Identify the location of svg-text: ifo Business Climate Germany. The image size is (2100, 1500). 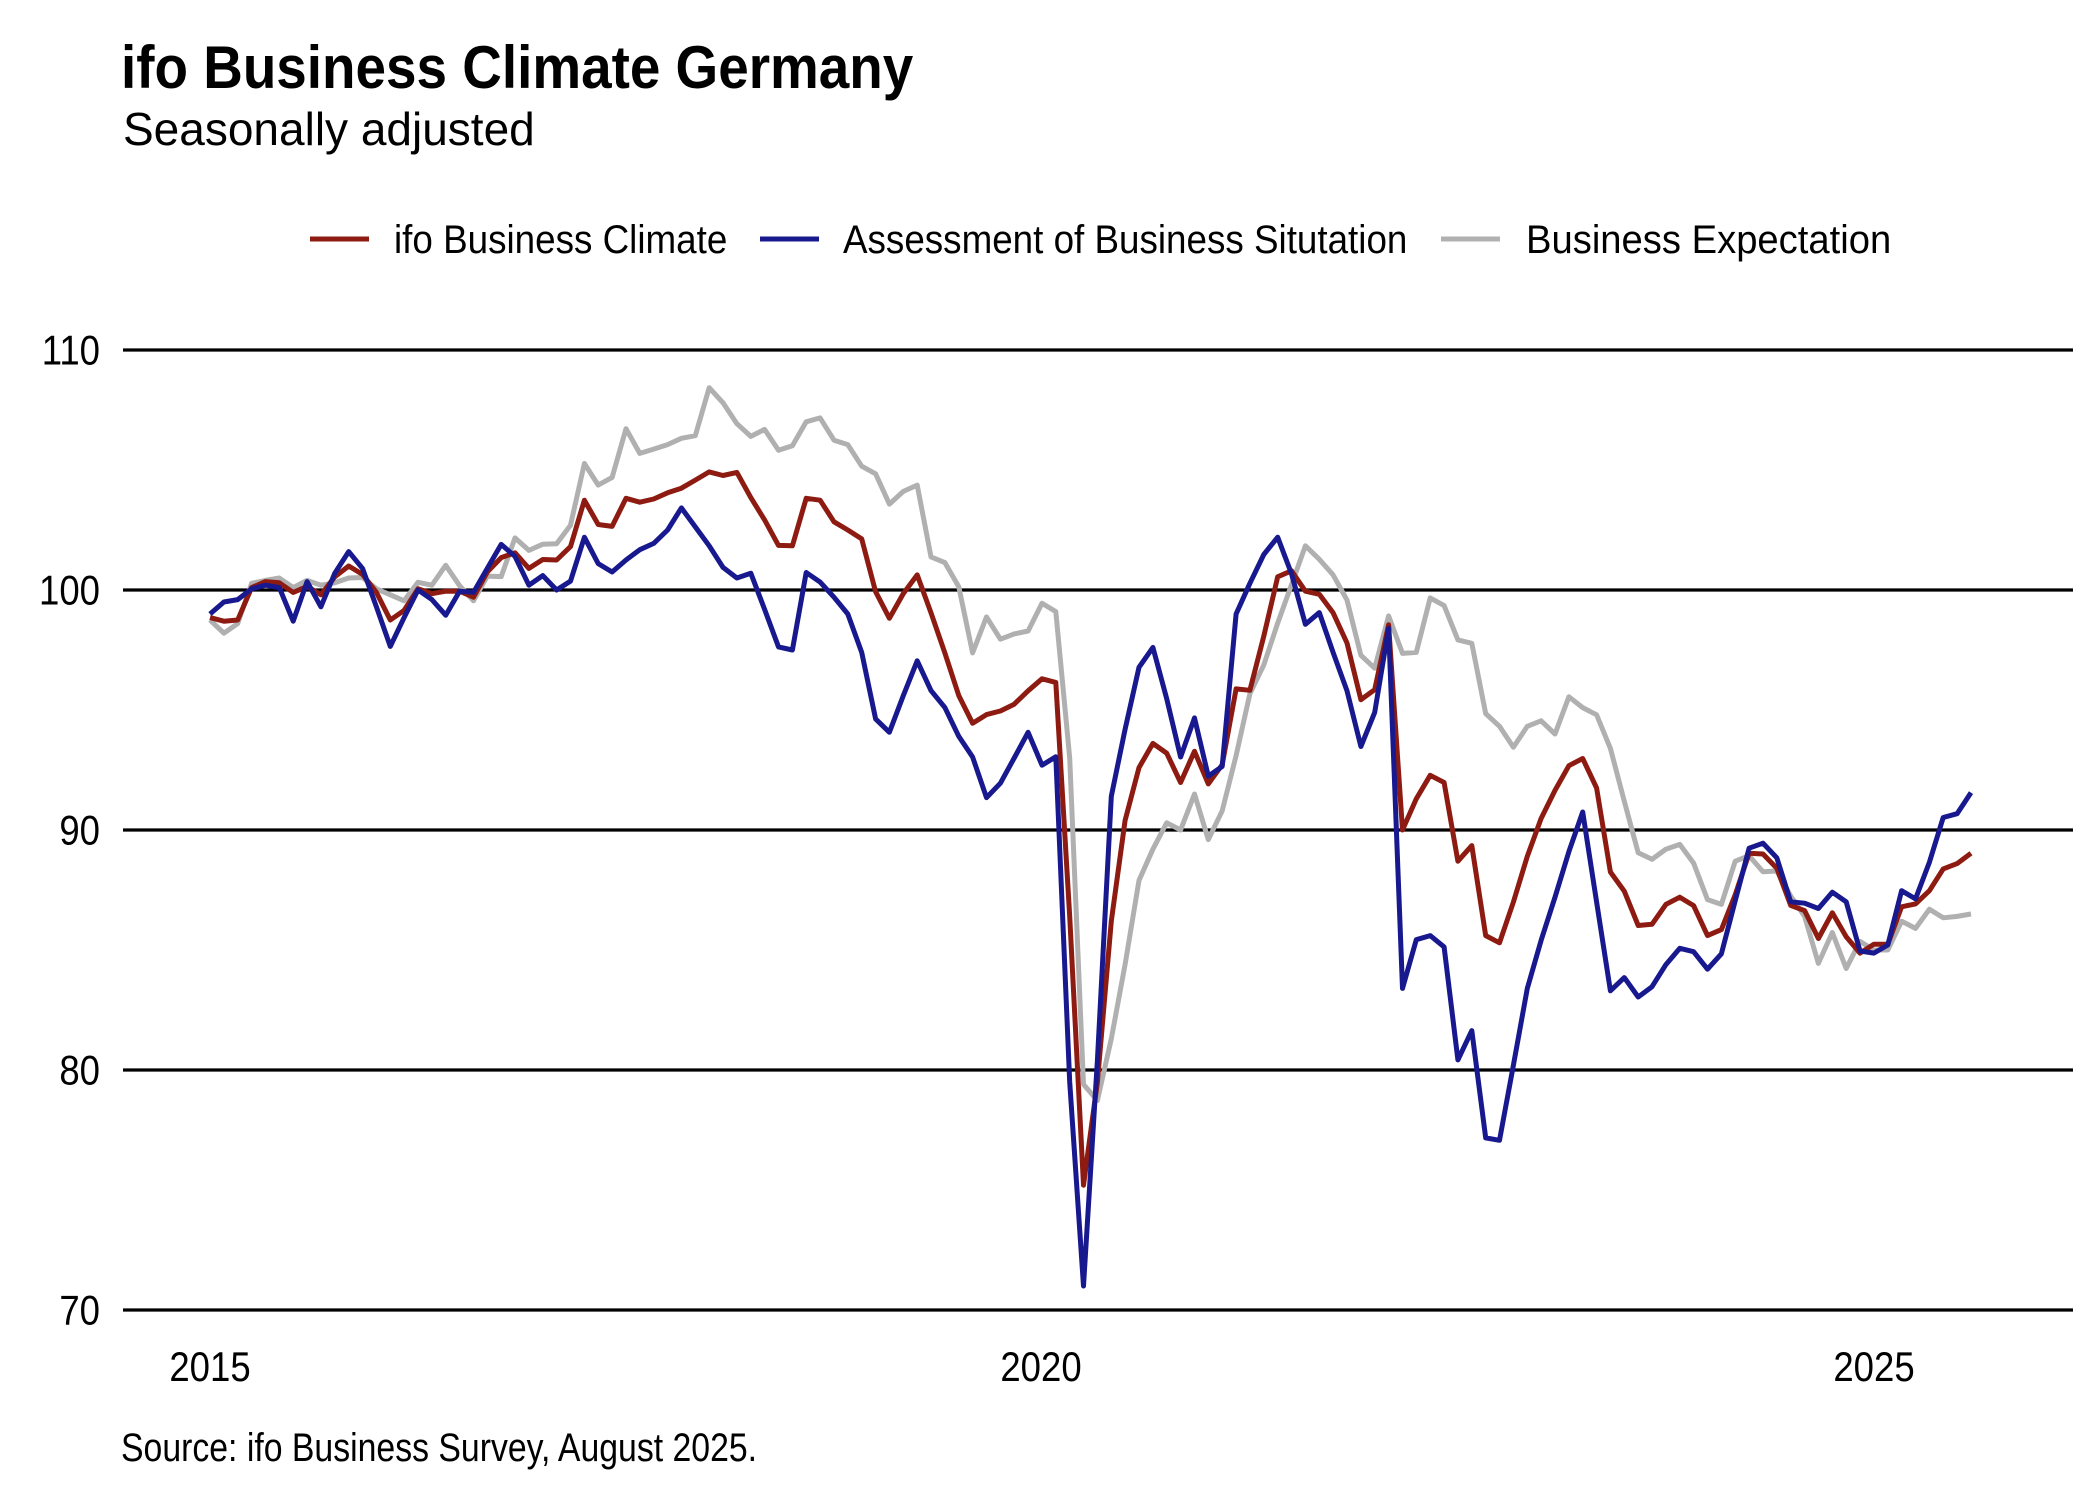
(517, 68).